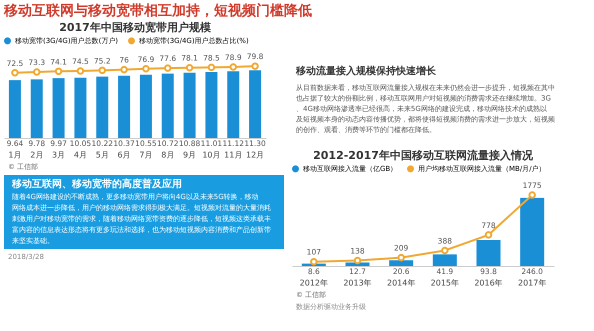 This screenshot has width=594, height=331. What do you see at coordinates (135, 27) in the screenshot?
I see `chart-title: 2017年中国移动宽带用户规模` at bounding box center [135, 27].